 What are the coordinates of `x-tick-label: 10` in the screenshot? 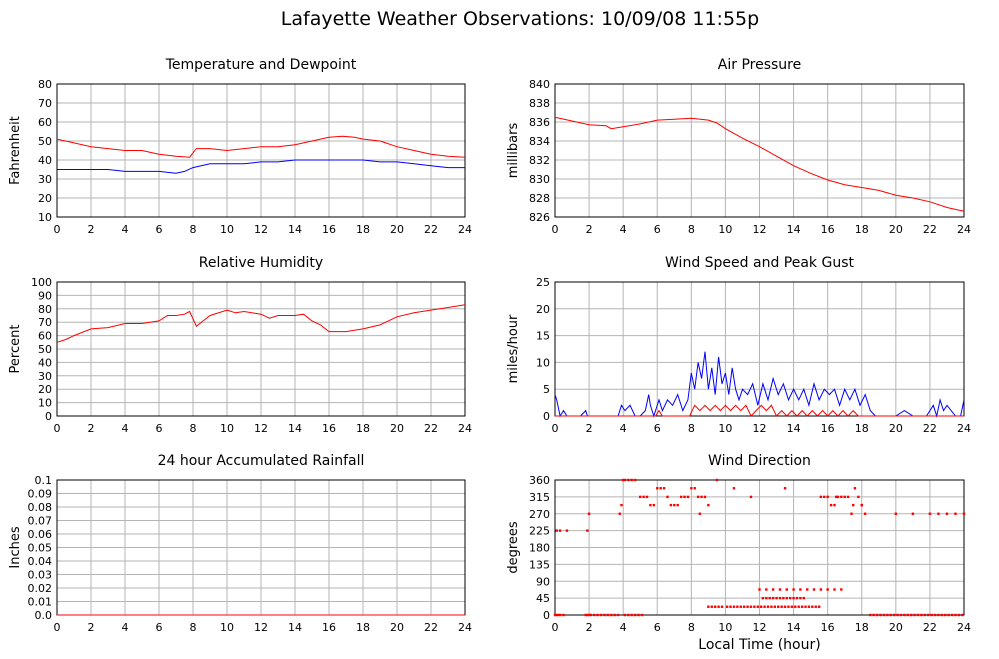 It's located at (227, 229).